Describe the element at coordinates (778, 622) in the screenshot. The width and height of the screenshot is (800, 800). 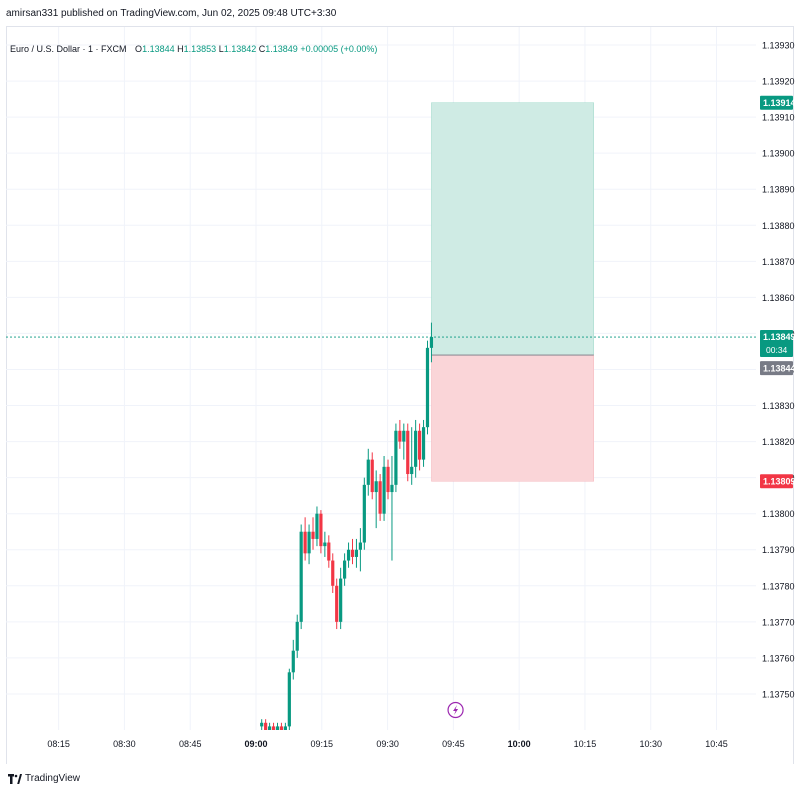
I see `y-tick-label: 1.13770` at that location.